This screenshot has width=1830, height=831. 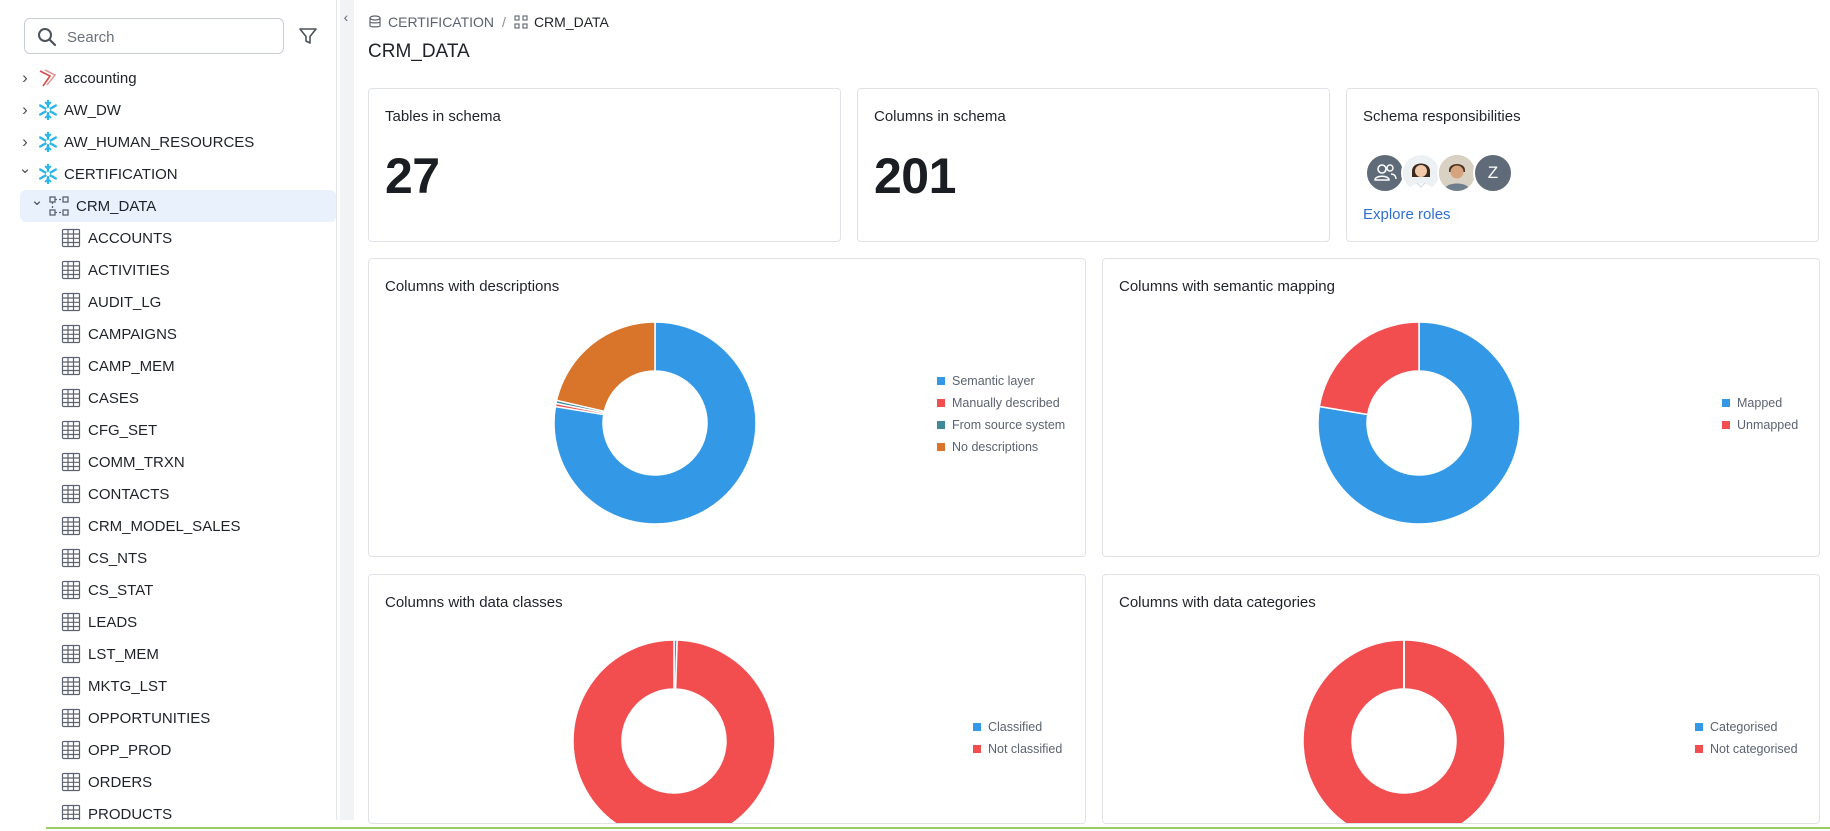 I want to click on tree-item-table: PRODUCTS, so click(x=168, y=809).